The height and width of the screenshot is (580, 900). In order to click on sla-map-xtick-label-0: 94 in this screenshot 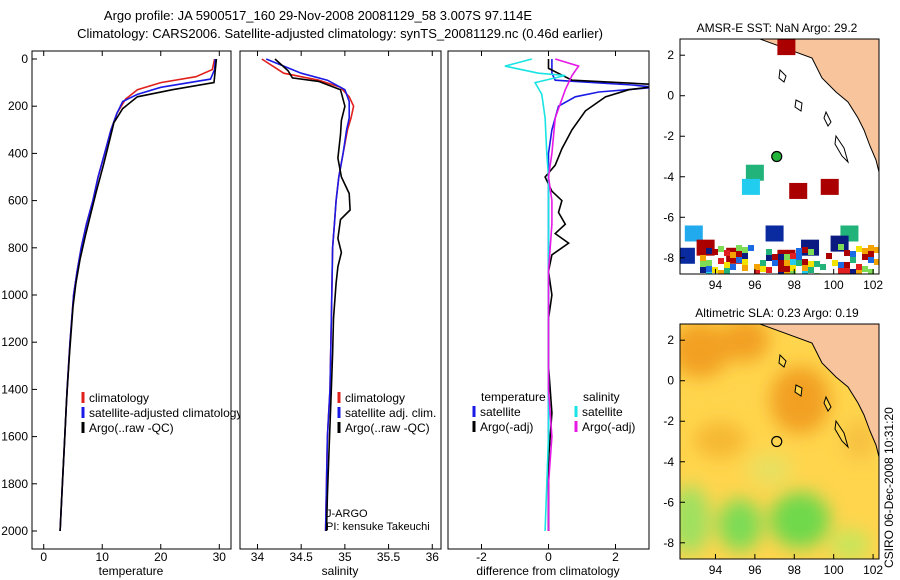, I will do `click(716, 570)`.